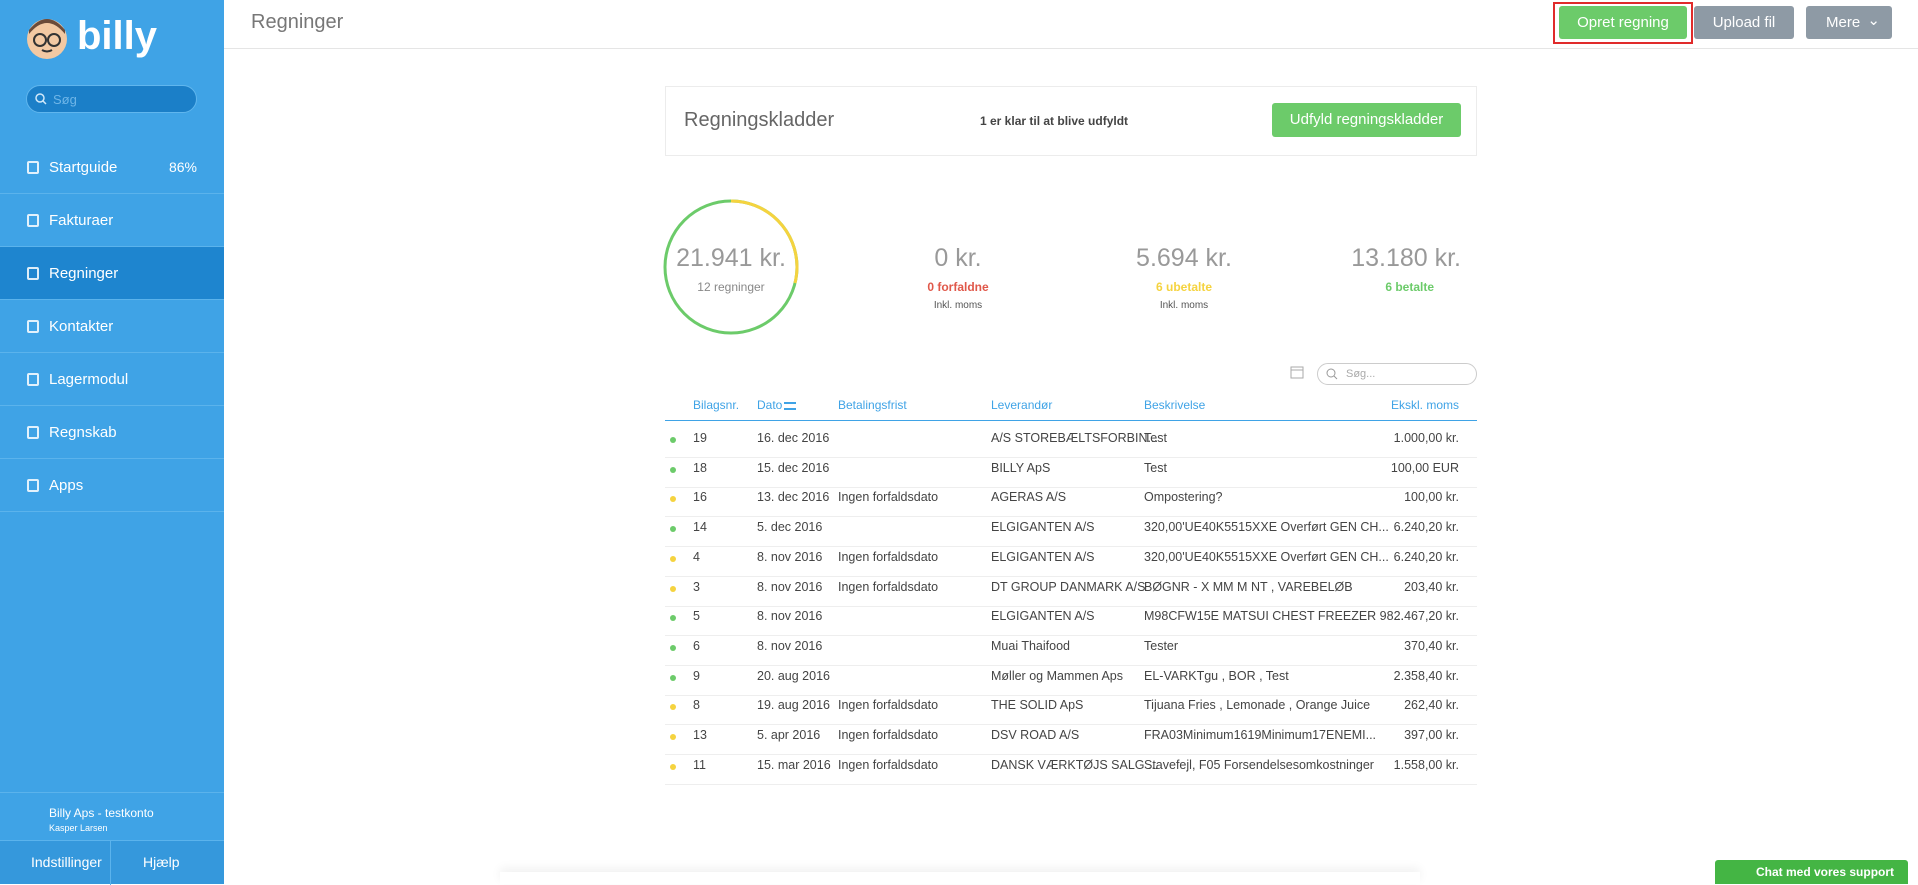 Image resolution: width=1918 pixels, height=885 pixels. What do you see at coordinates (1366, 120) in the screenshot?
I see `fill-drafts-button: Udfyld regningskladder` at bounding box center [1366, 120].